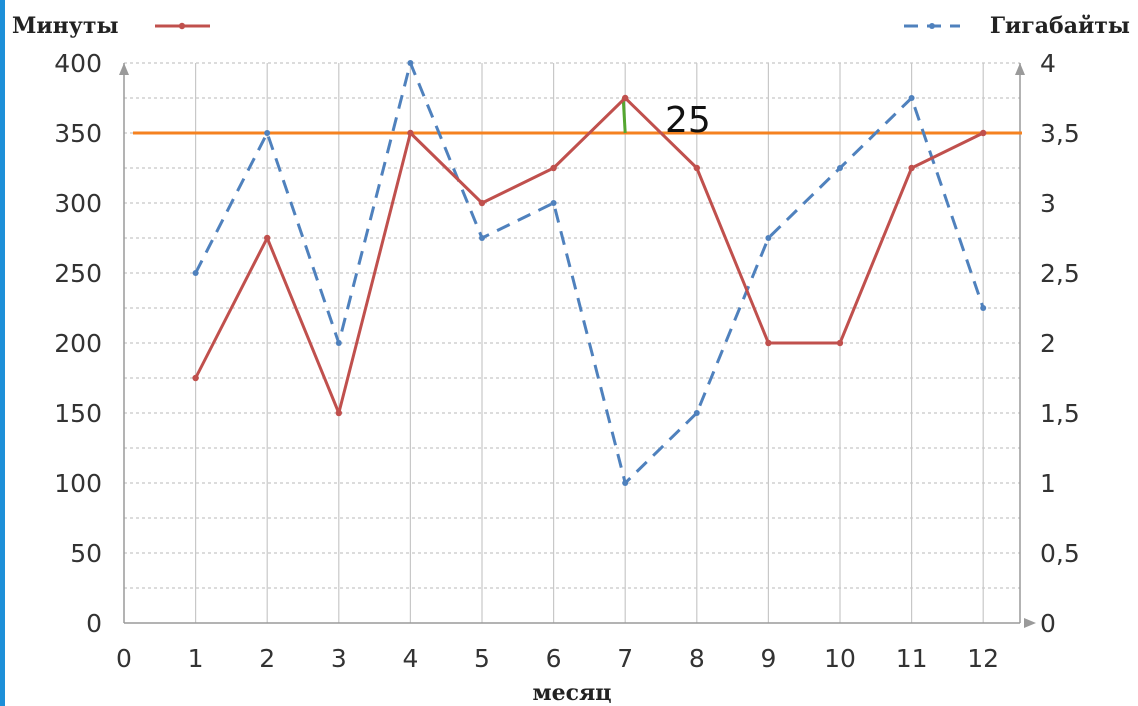  Describe the element at coordinates (78, 63) in the screenshot. I see `y-tick-label-left: 400` at that location.